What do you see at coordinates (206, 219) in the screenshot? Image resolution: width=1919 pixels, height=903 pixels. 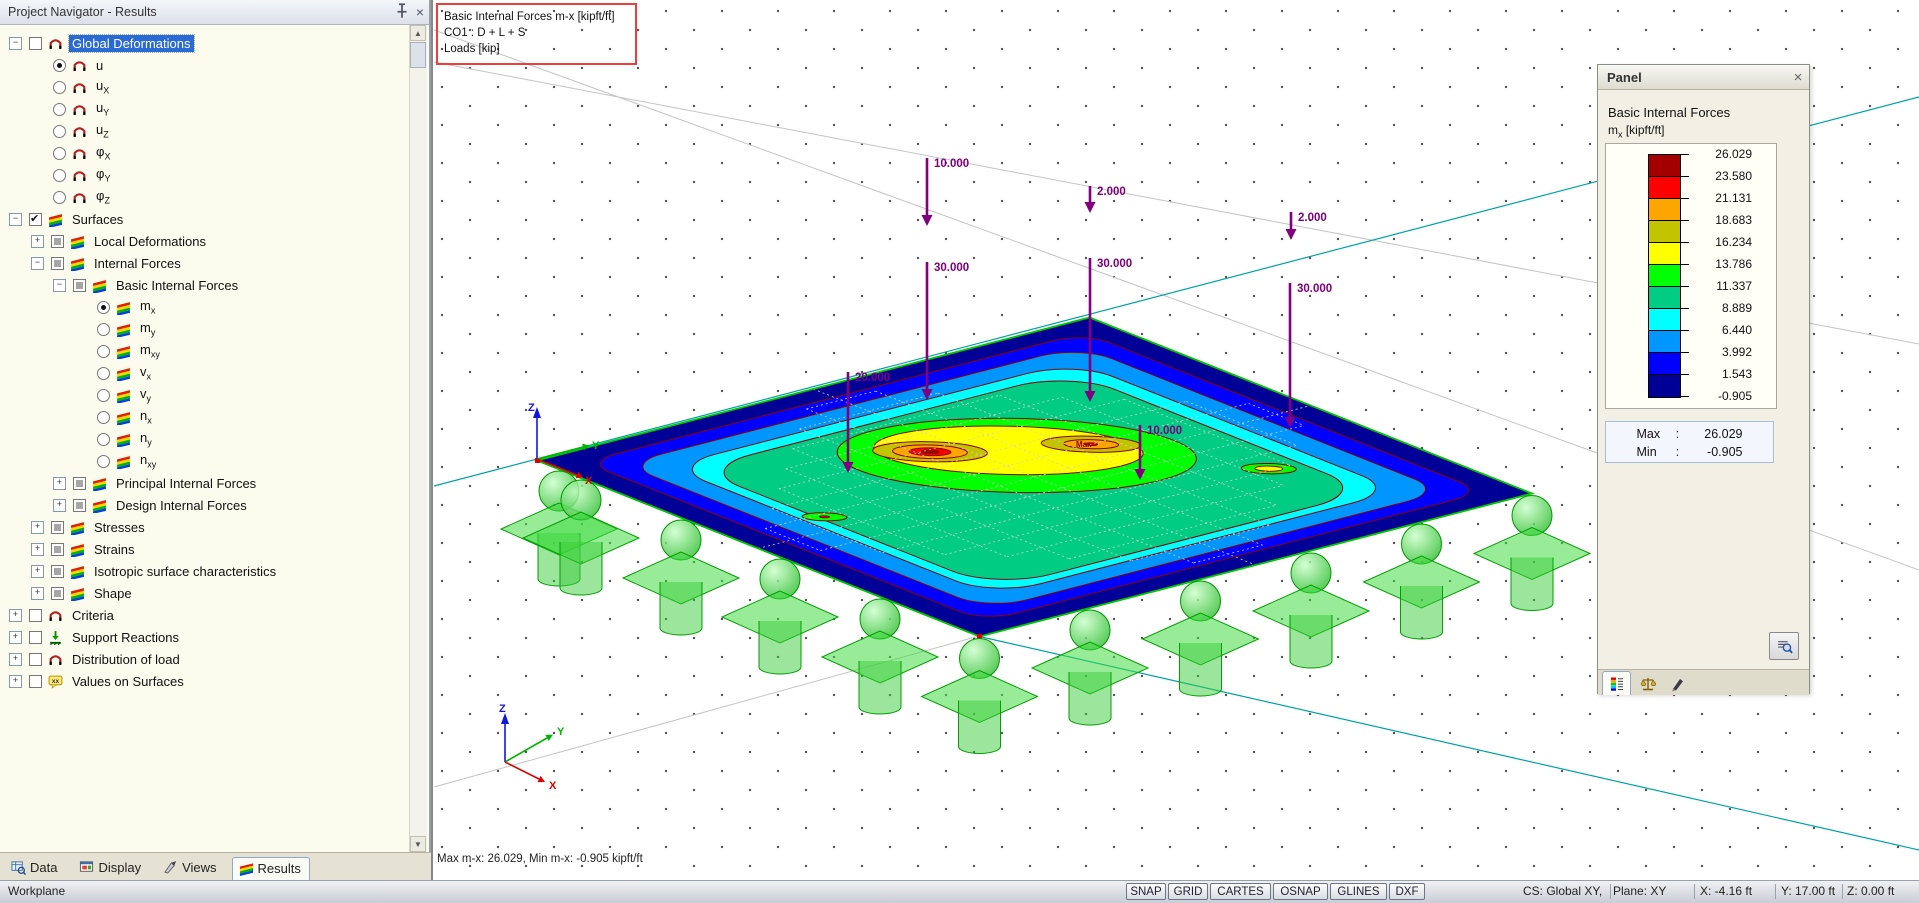 I see `tree-item-surfaces: −Surfaces` at bounding box center [206, 219].